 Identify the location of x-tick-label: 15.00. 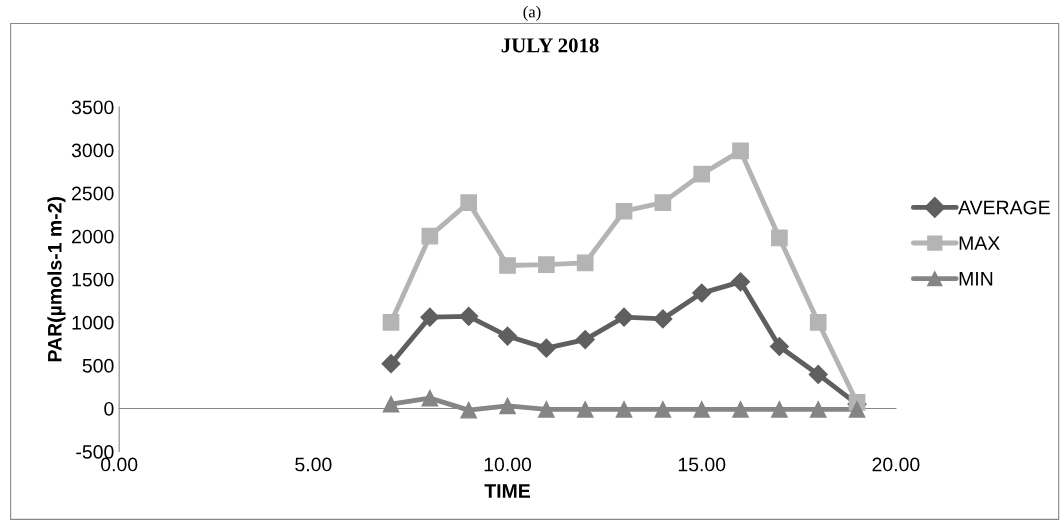
(702, 464).